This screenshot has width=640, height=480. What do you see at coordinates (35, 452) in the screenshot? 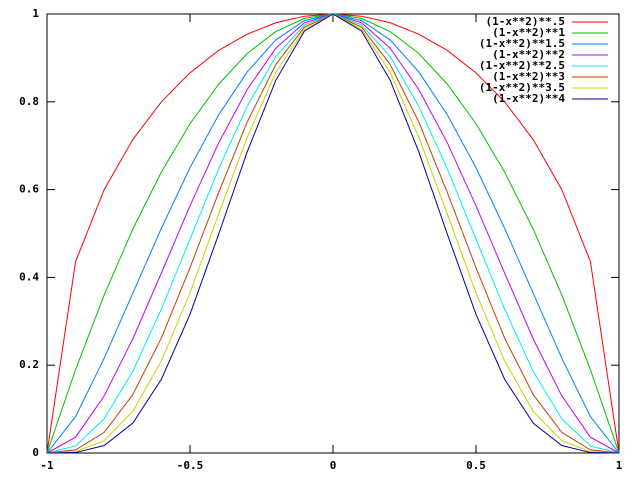
I see `y-tick-label: 0` at bounding box center [35, 452].